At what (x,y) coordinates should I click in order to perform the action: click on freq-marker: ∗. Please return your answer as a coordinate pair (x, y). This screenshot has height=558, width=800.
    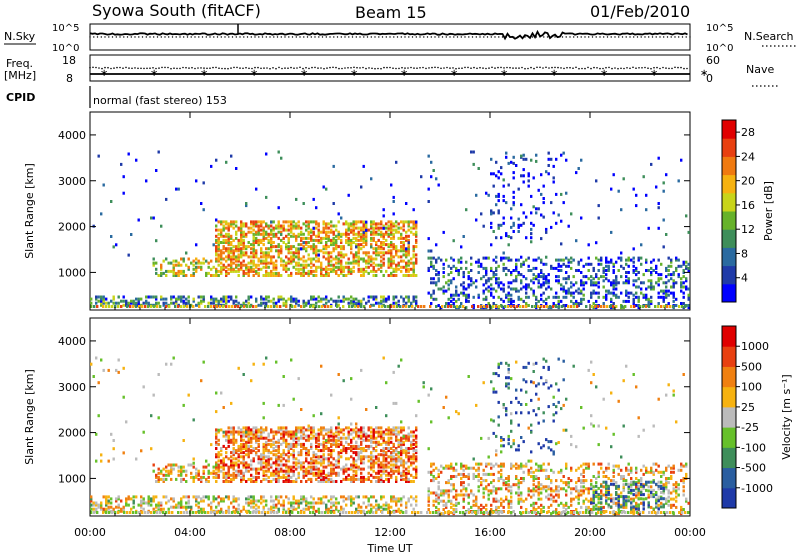
    Looking at the image, I should click on (304, 73).